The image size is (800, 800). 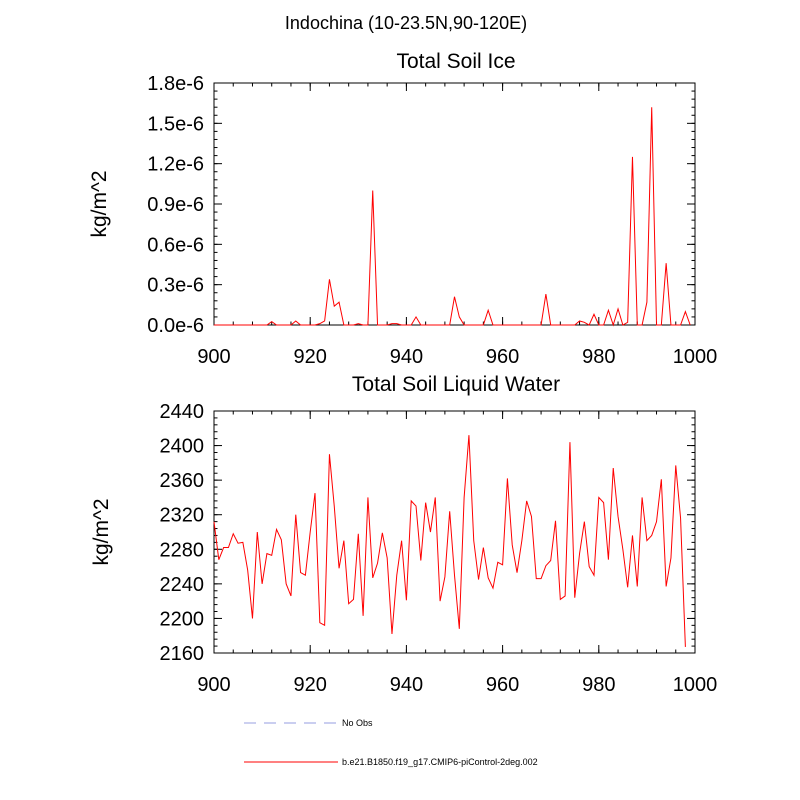 What do you see at coordinates (182, 654) in the screenshot?
I see `soil-liquid-water-y-tick-label: 2160` at bounding box center [182, 654].